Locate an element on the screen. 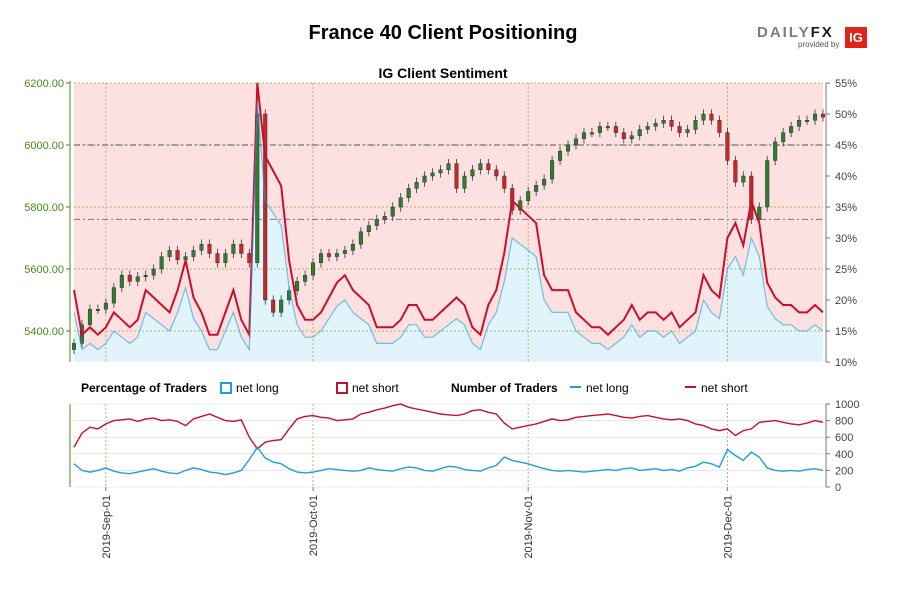  legend-pct-title: Percentage of Traders is located at coordinates (144, 388).